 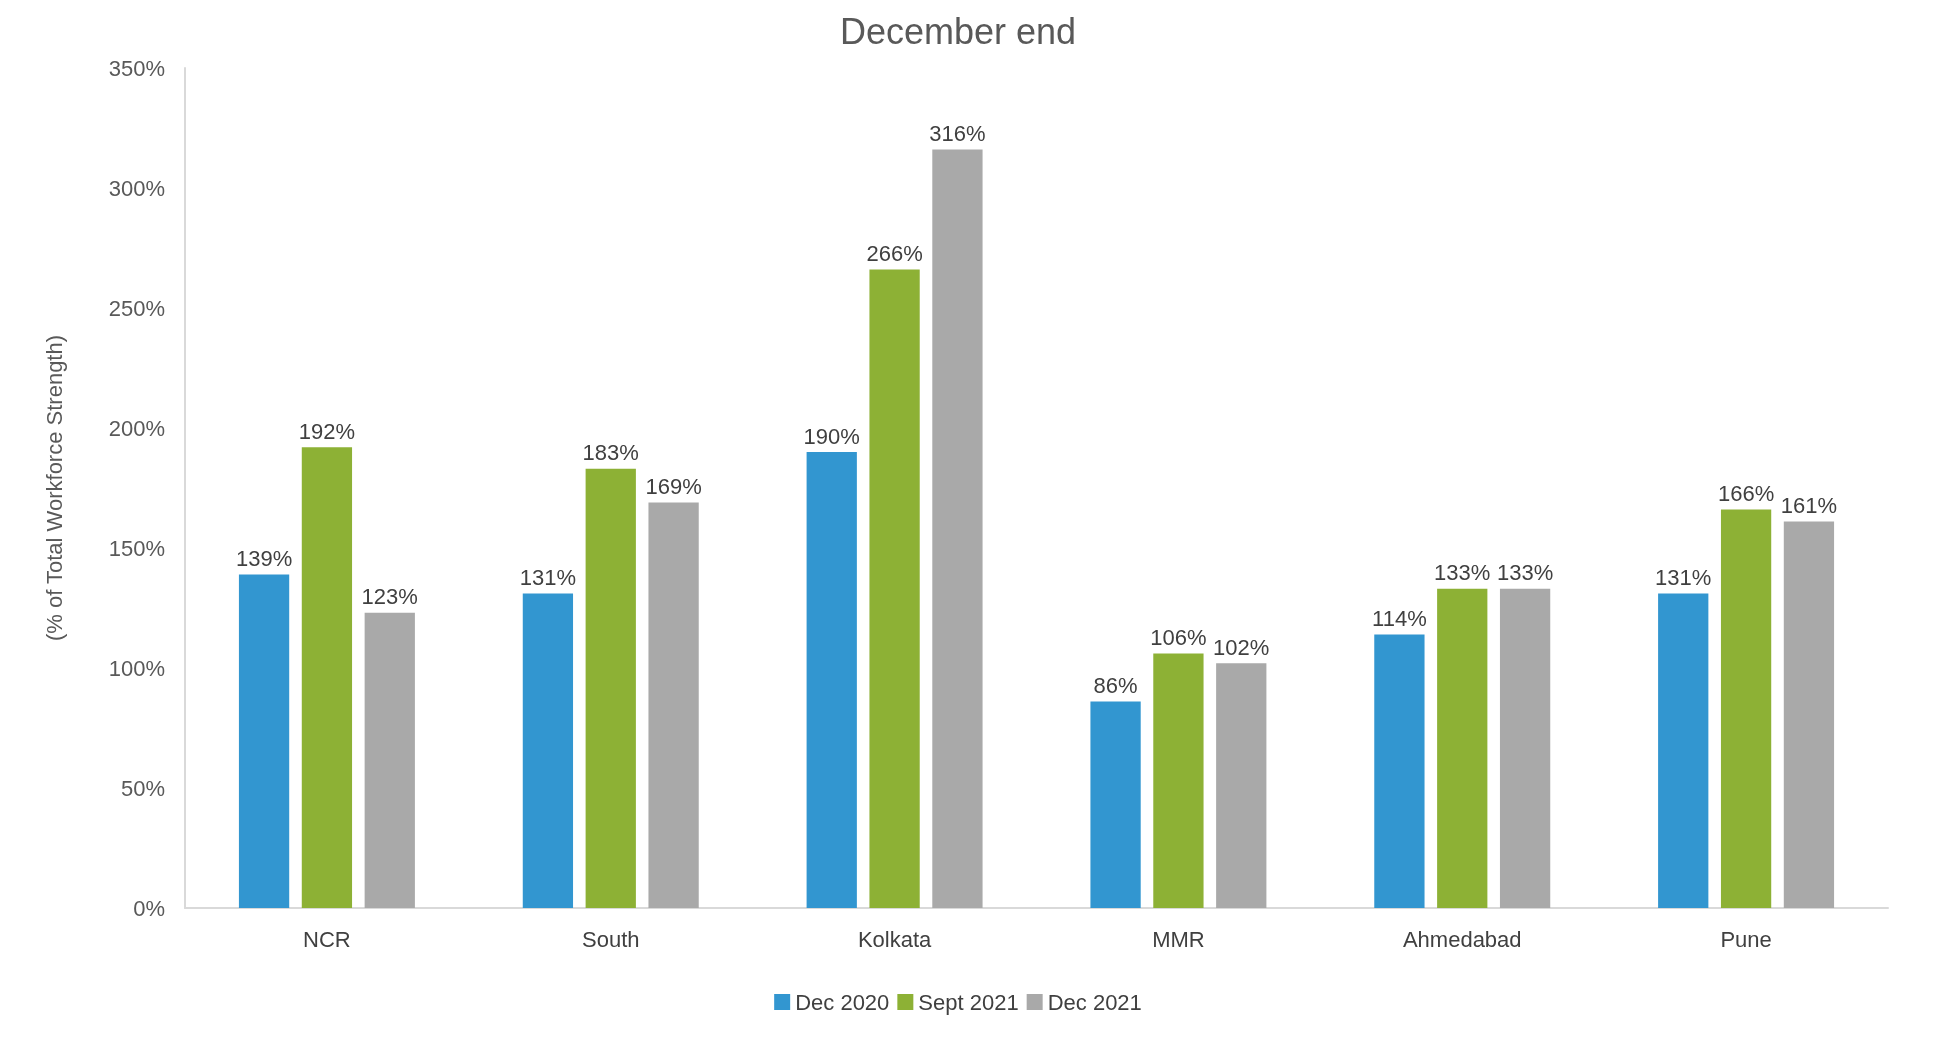 What do you see at coordinates (264, 558) in the screenshot?
I see `data-label: 139%` at bounding box center [264, 558].